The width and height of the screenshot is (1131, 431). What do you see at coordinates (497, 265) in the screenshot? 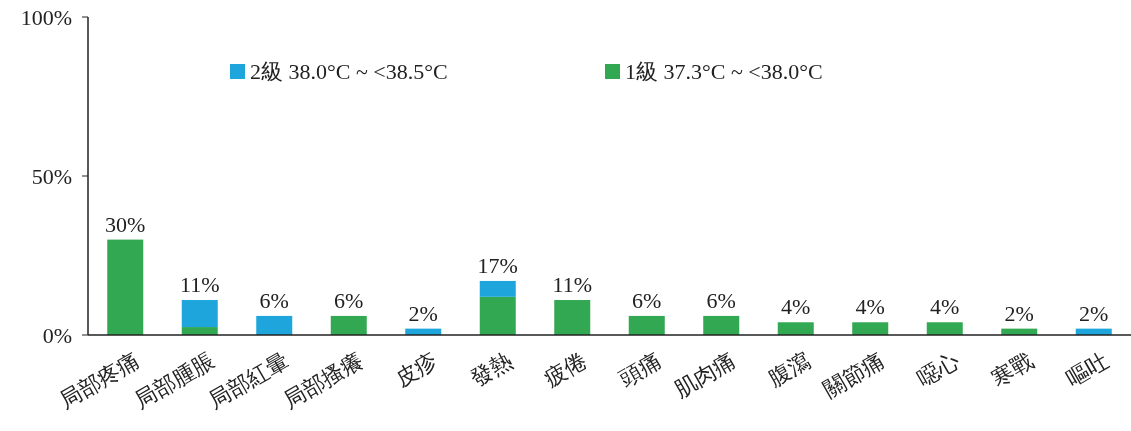
I see `total-label: 17%` at bounding box center [497, 265].